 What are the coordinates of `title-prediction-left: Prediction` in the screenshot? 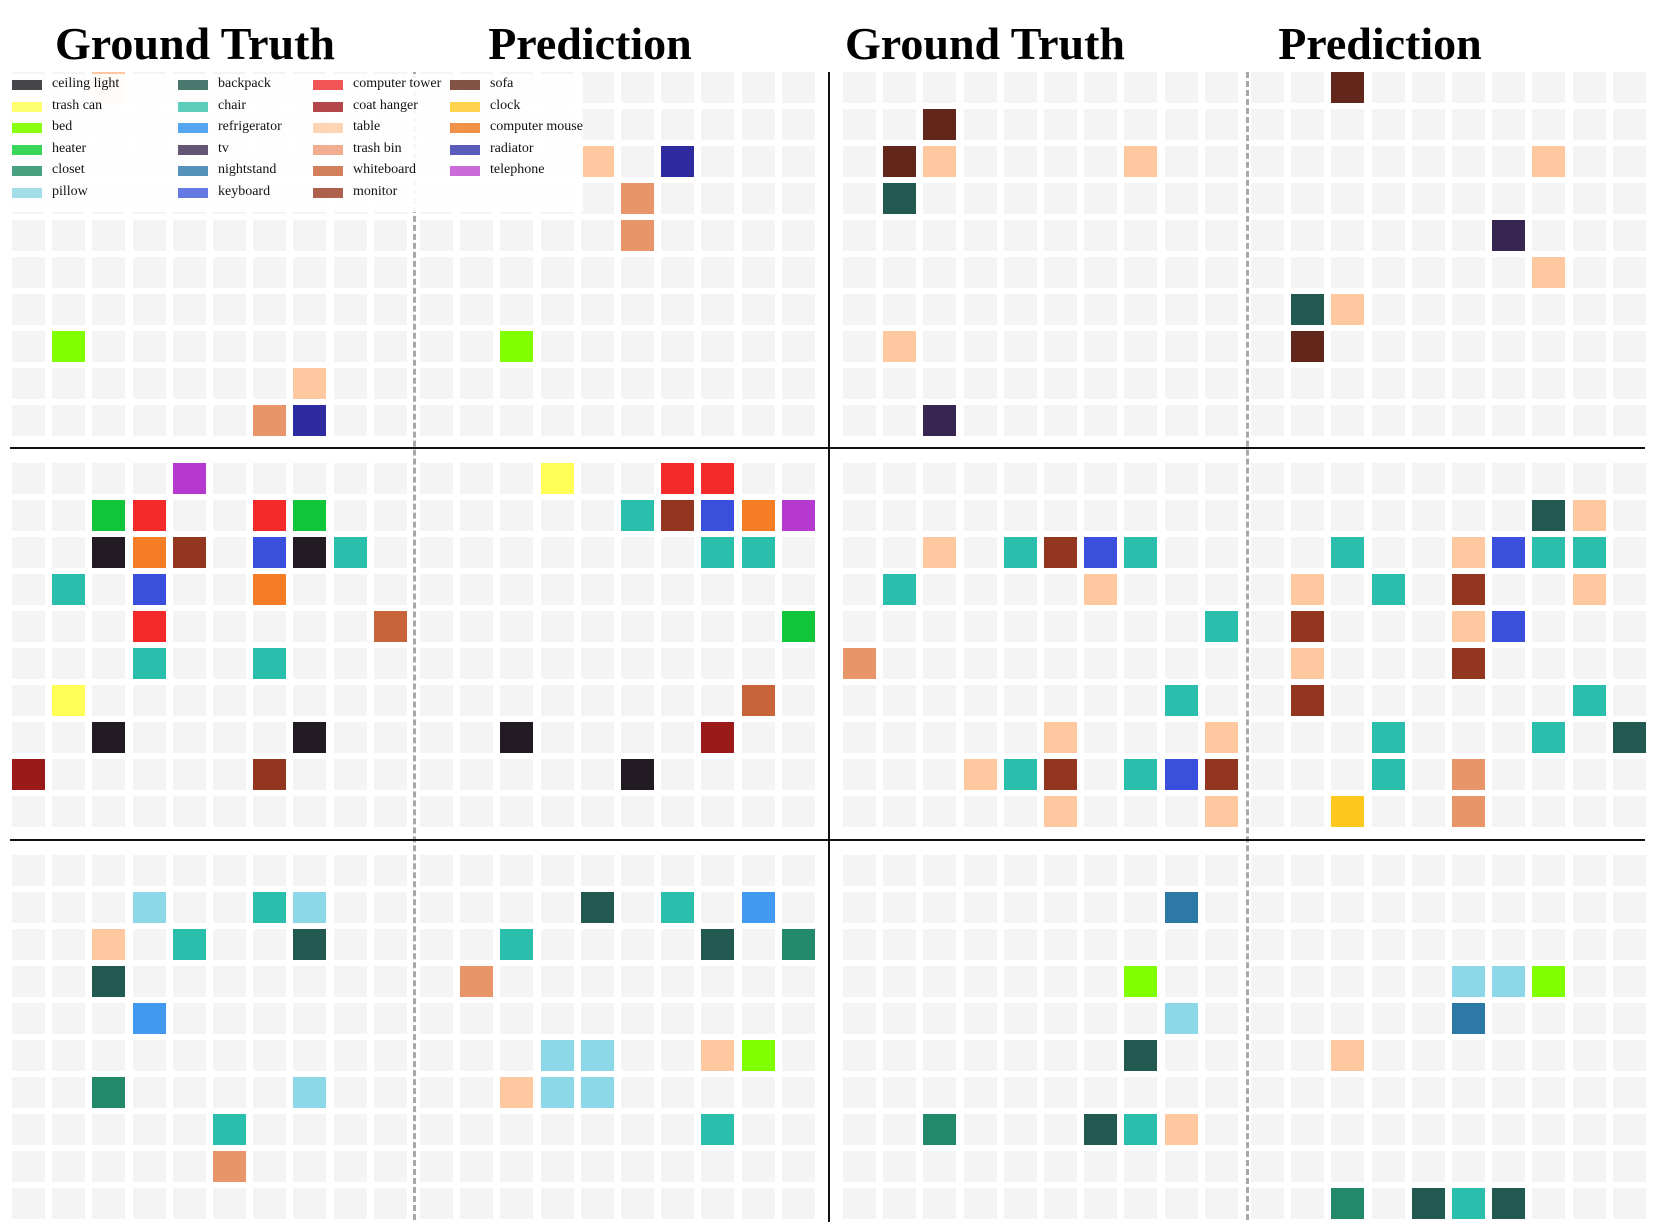 It's located at (590, 43).